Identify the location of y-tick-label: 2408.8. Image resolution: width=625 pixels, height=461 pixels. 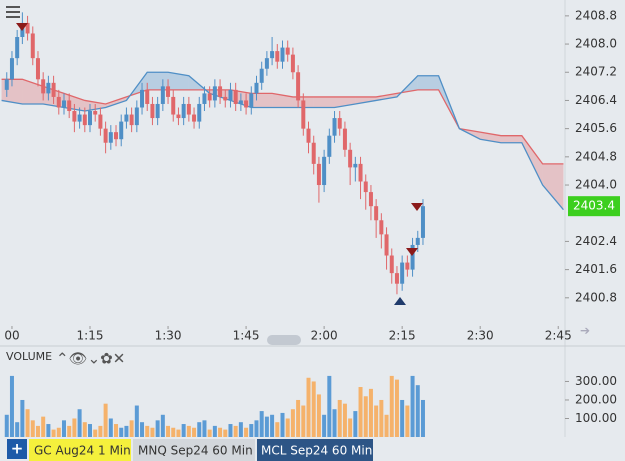
(596, 15).